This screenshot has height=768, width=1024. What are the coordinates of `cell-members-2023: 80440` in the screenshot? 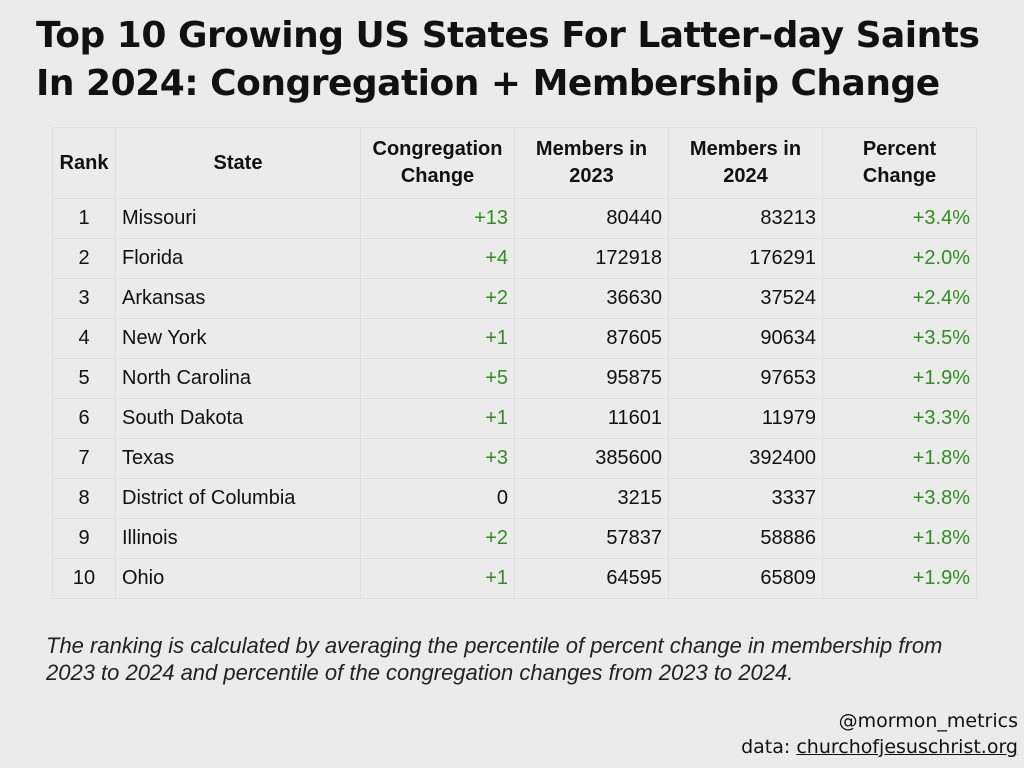 It's located at (591, 218).